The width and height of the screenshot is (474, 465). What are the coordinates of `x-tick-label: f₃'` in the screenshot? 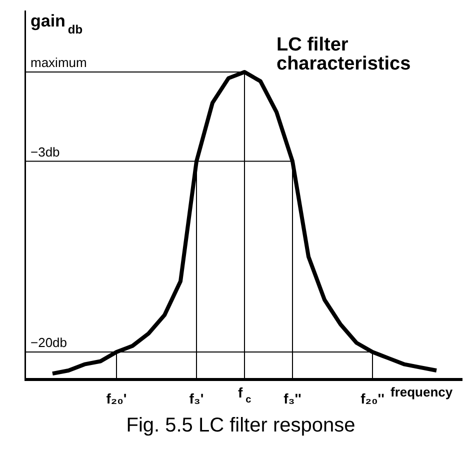 It's located at (196, 398).